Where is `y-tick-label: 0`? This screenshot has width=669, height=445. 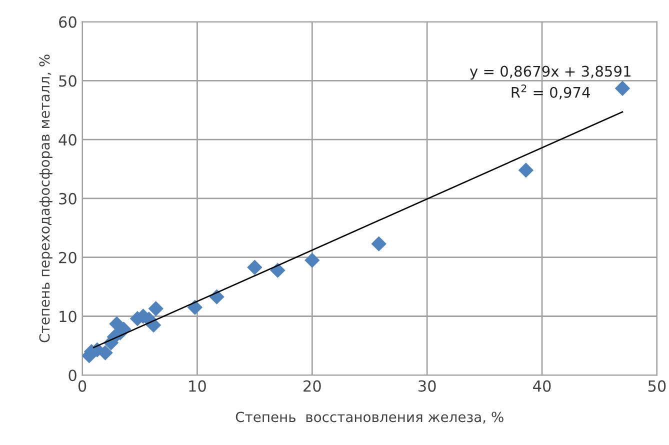
y-tick-label: 0 is located at coordinates (72, 376).